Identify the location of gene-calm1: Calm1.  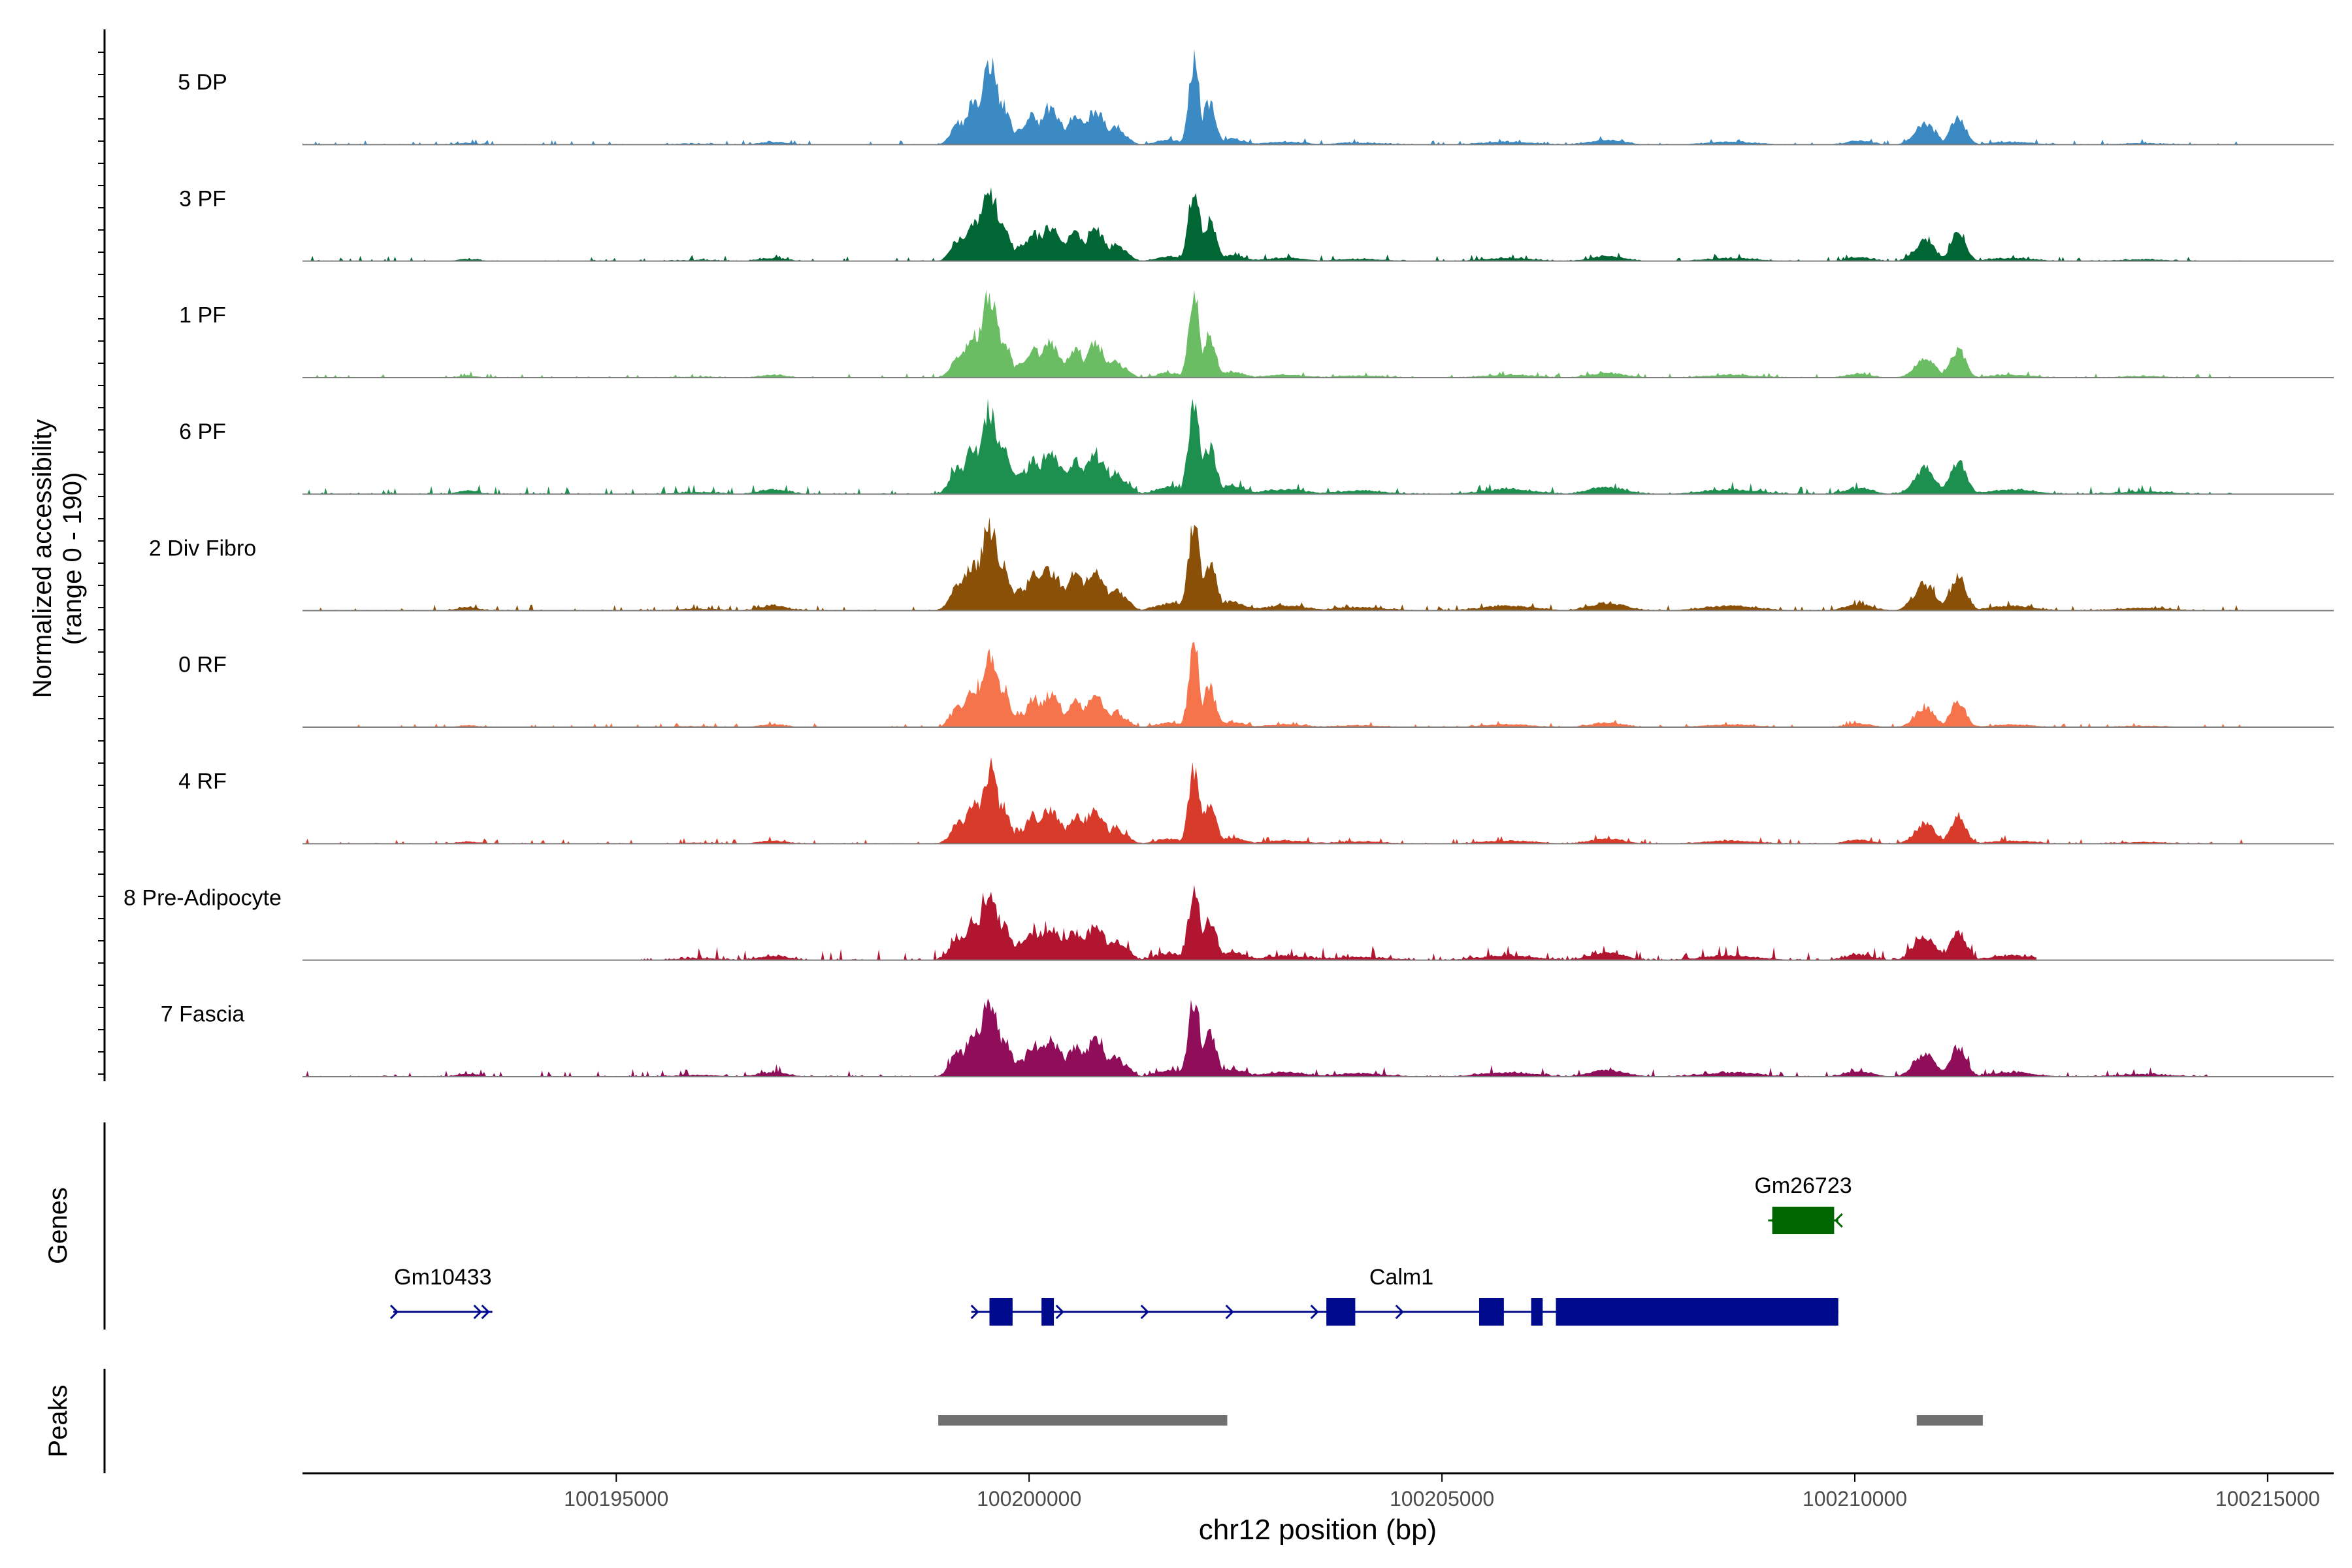
(1404, 1295).